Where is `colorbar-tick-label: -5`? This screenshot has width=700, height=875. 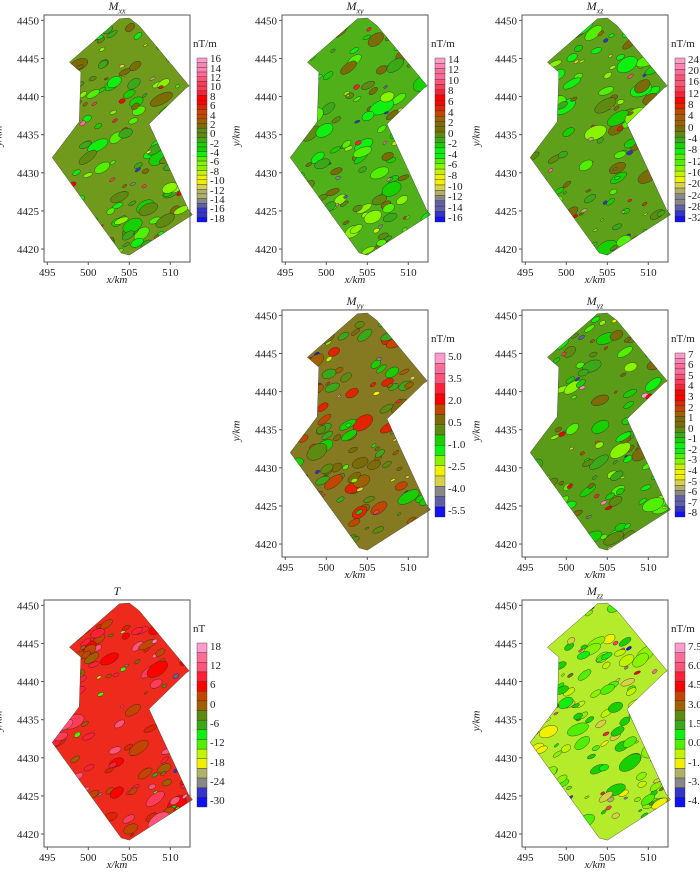
colorbar-tick-label: -5 is located at coordinates (693, 481).